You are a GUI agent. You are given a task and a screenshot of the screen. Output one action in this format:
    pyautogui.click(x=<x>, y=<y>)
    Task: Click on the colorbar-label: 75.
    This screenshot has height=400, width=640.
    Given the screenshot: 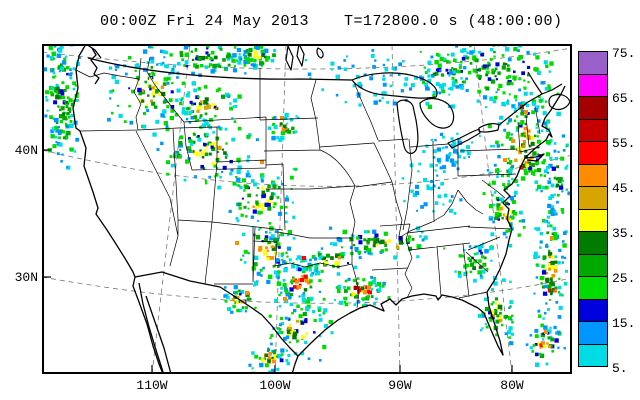 What is the action you would take?
    pyautogui.click(x=624, y=53)
    